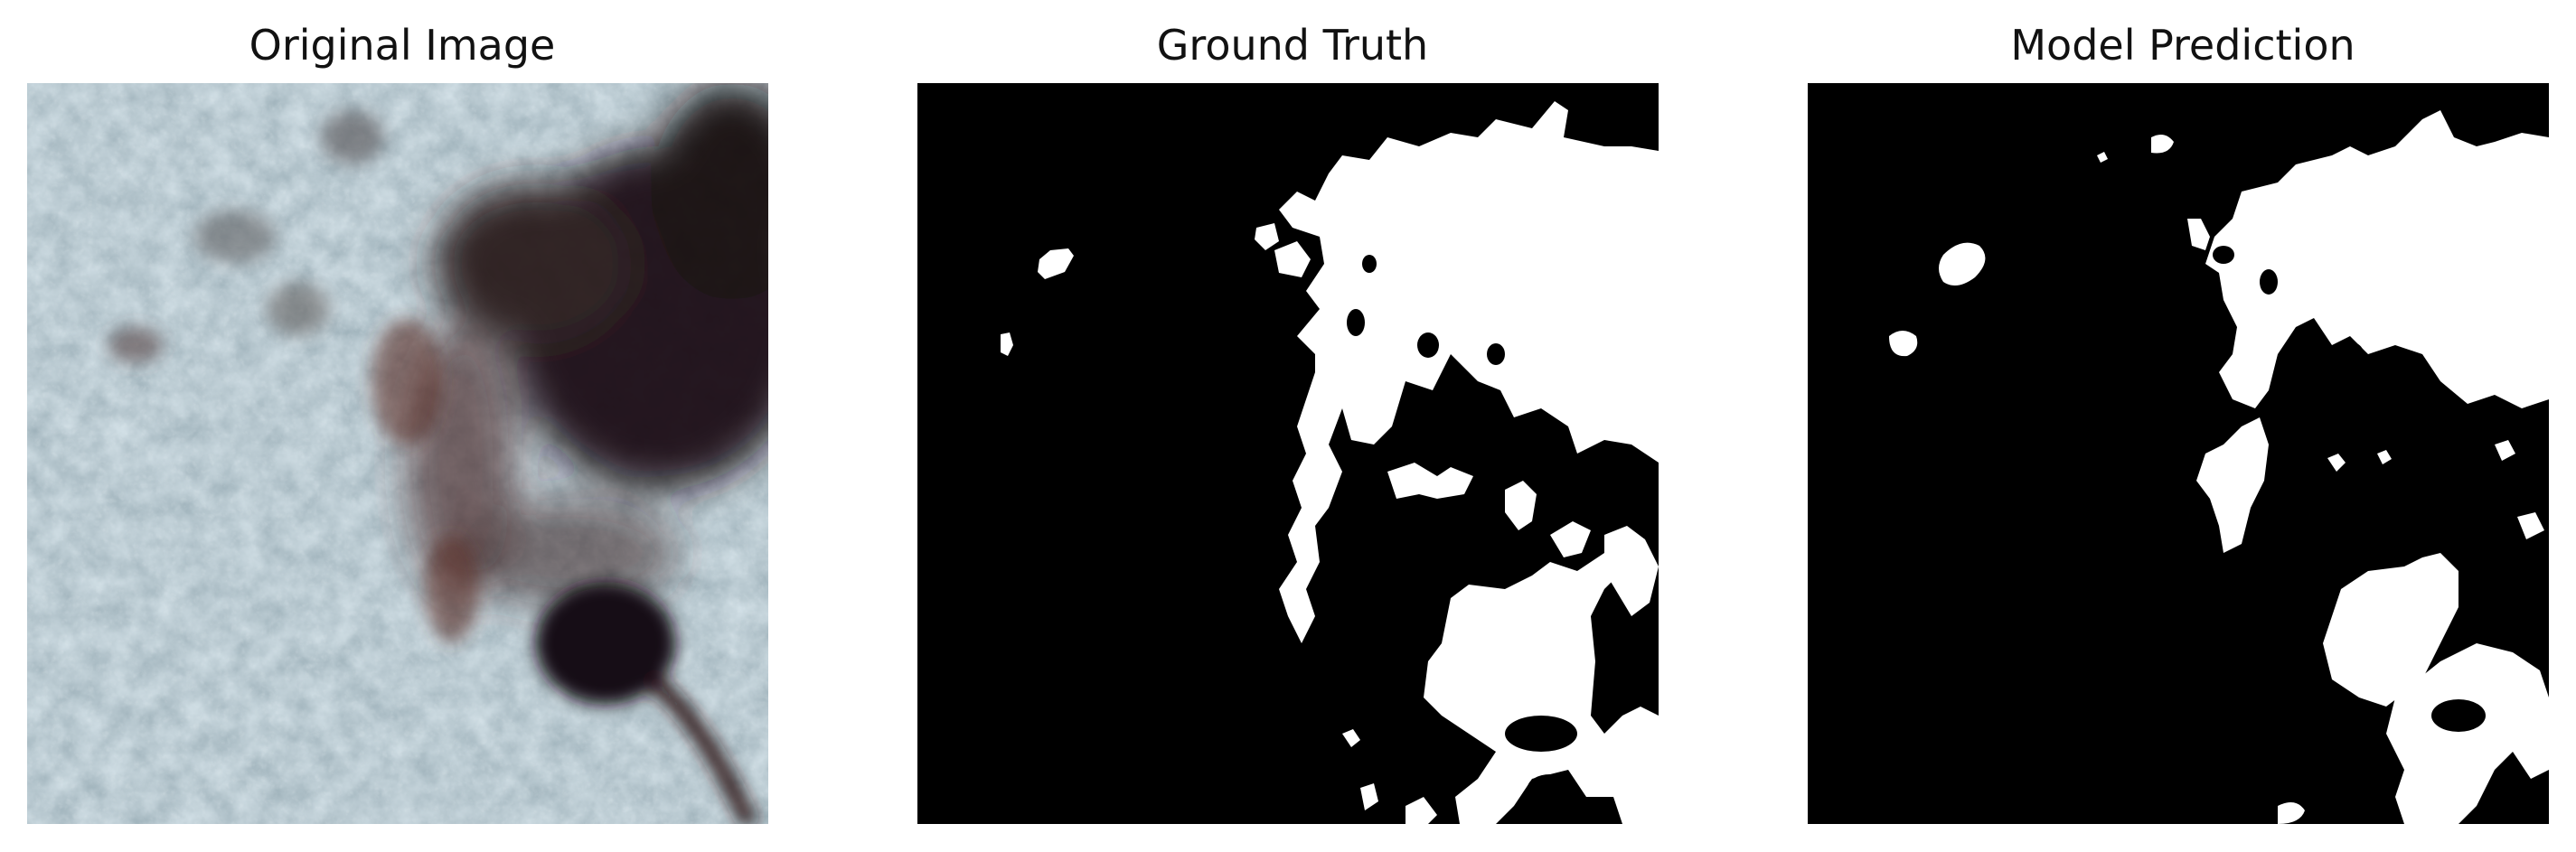  Describe the element at coordinates (403, 45) in the screenshot. I see `panel-title: Original Image` at that location.